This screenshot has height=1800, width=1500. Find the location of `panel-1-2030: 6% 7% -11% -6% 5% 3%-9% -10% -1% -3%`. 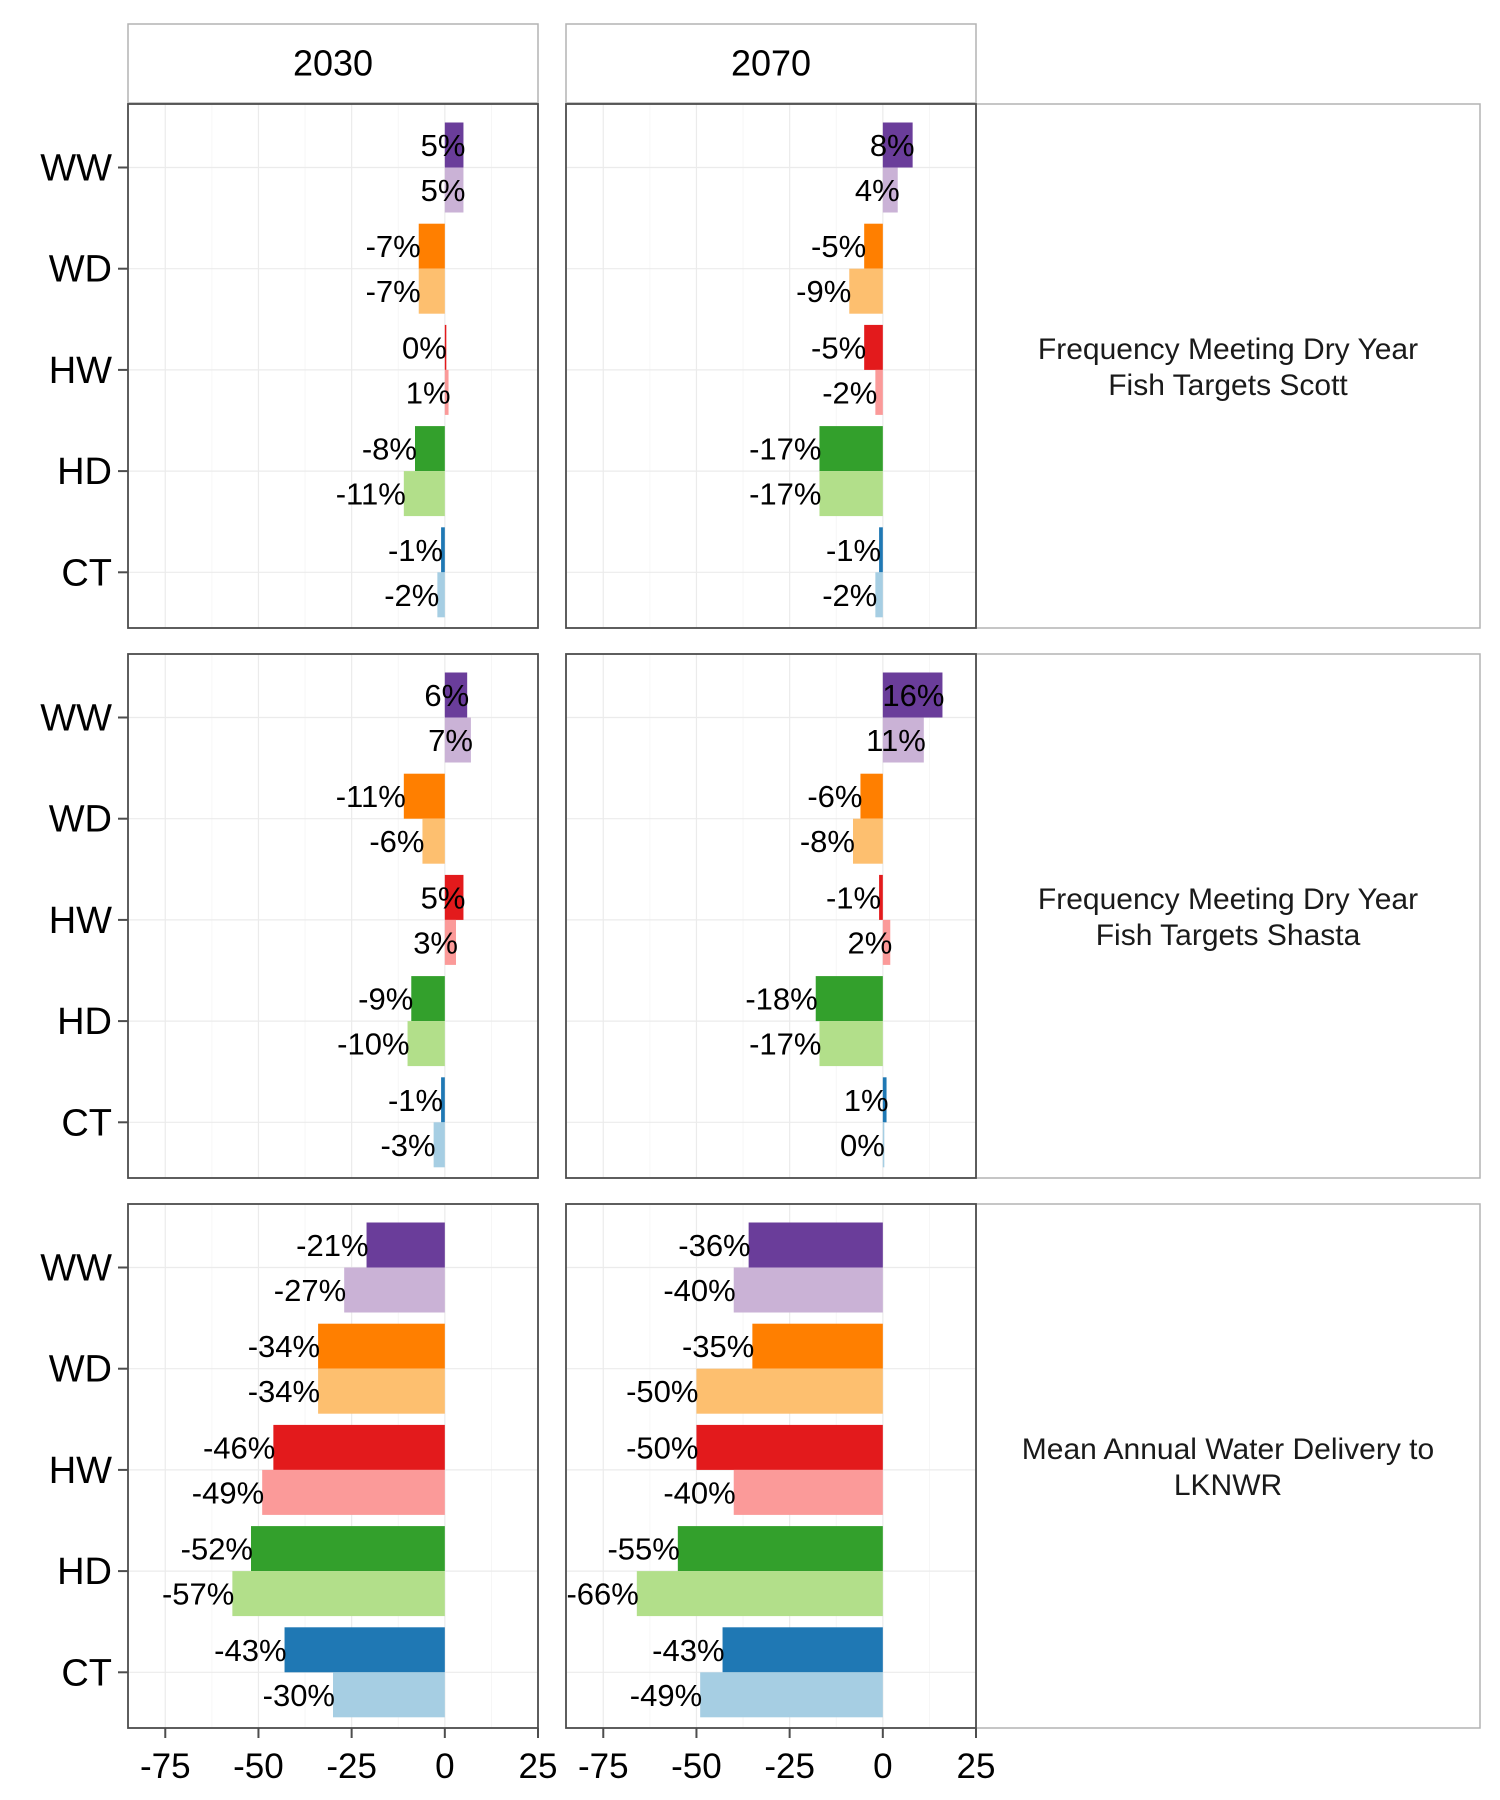

panel-1-2030: 6% 7% -11% -6% 5% 3%-9% -10% -1% -3% is located at coordinates (333, 916).